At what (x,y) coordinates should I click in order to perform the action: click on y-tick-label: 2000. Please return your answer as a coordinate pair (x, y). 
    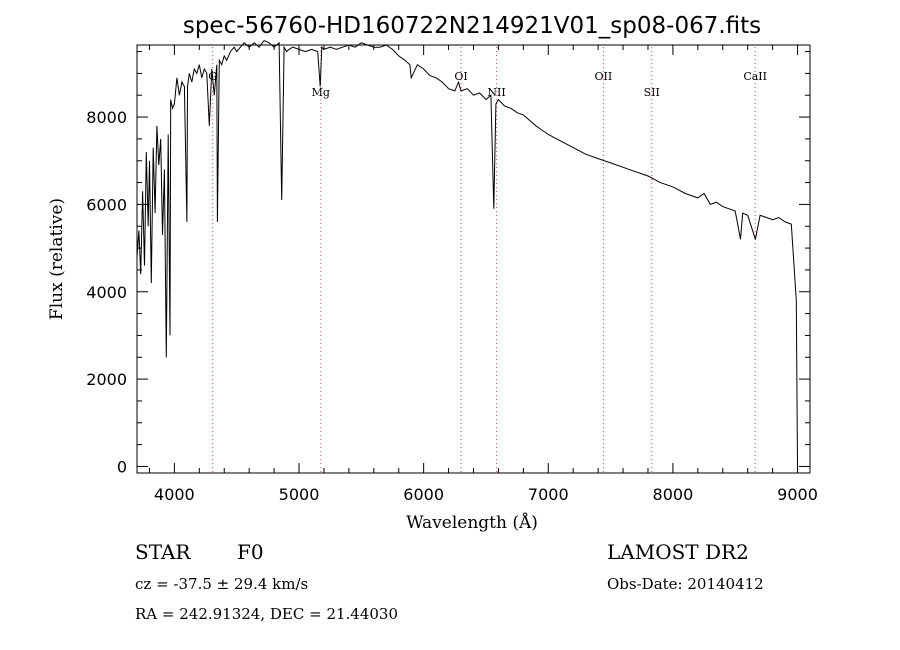
    Looking at the image, I should click on (106, 379).